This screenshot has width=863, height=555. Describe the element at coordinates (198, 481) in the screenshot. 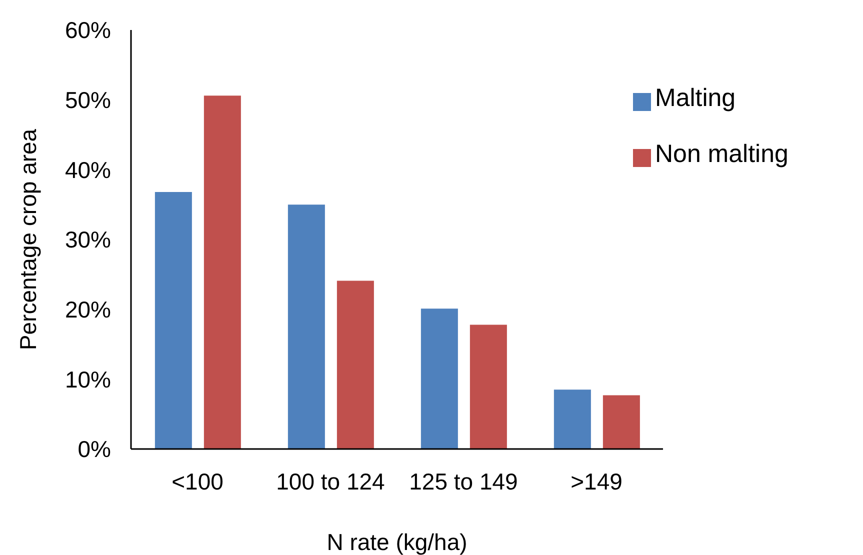

I see `x-tick-label: <100` at that location.